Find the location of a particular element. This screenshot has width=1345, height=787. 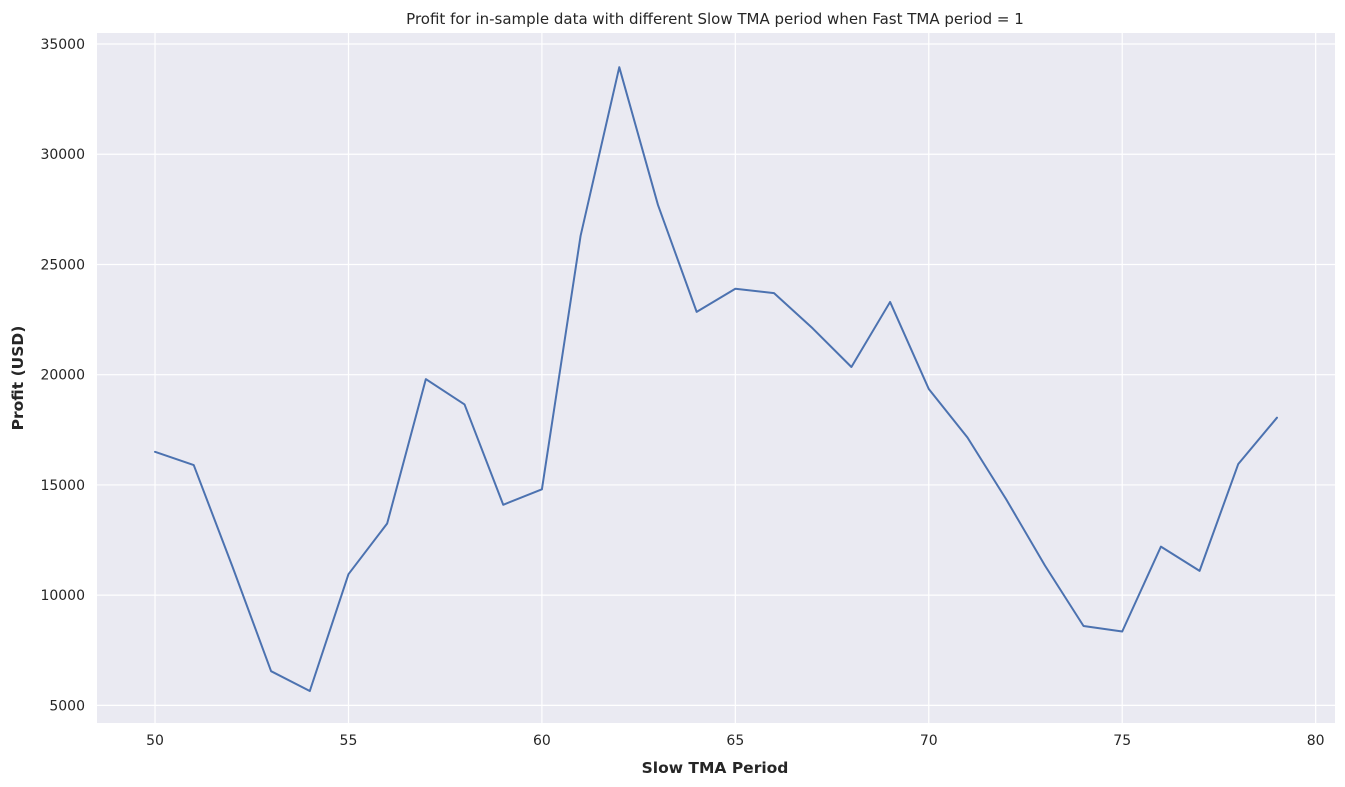

x-axis-label: Slow TMA Period is located at coordinates (715, 768).